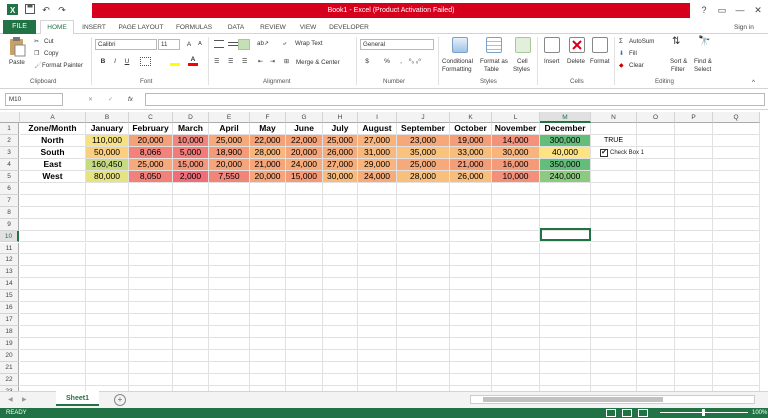  What do you see at coordinates (676, 41) in the screenshot?
I see `sort-filter-icon: ⇅` at bounding box center [676, 41].